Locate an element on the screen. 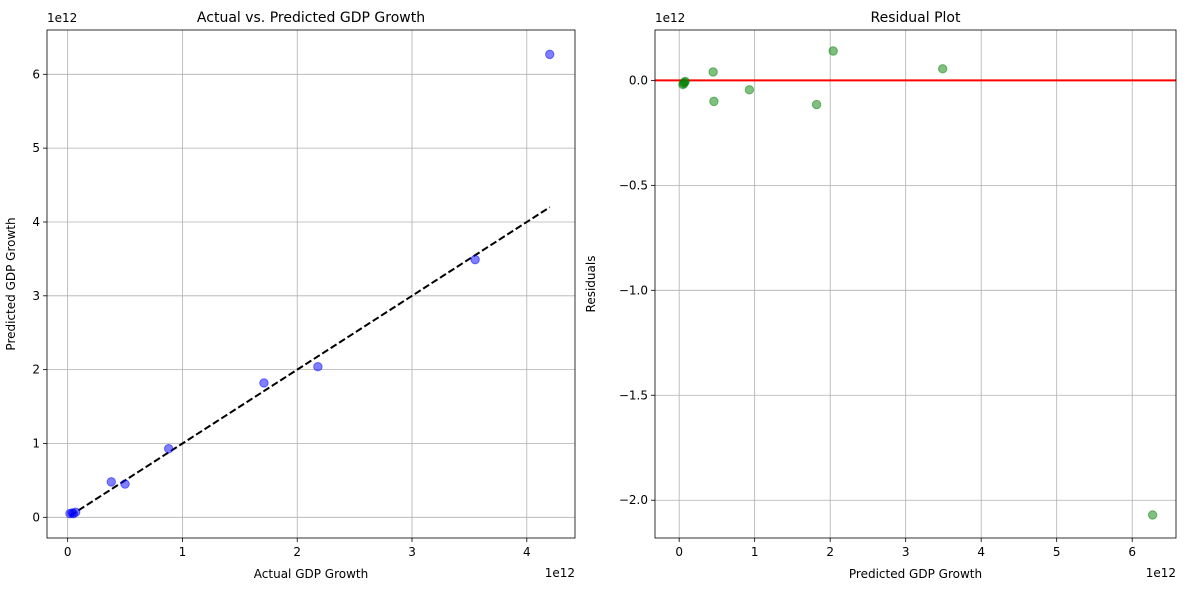  y-tick-label: 1 is located at coordinates (36, 443).